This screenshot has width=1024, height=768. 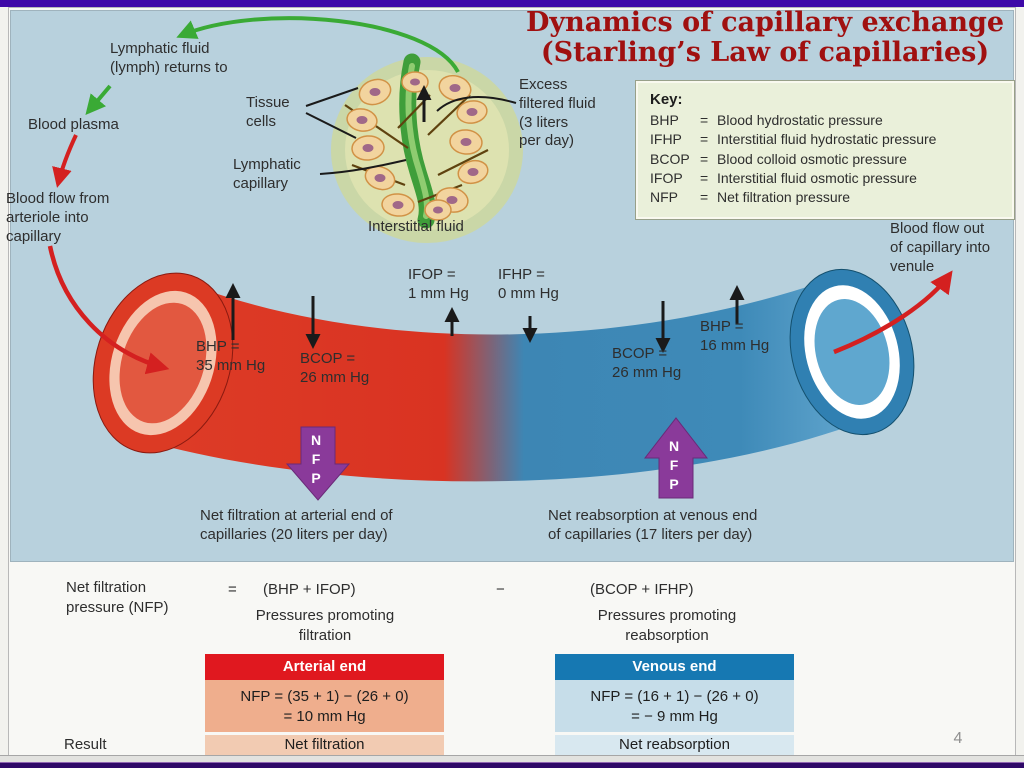 What do you see at coordinates (232, 589) in the screenshot?
I see `equation-equals-sign: =` at bounding box center [232, 589].